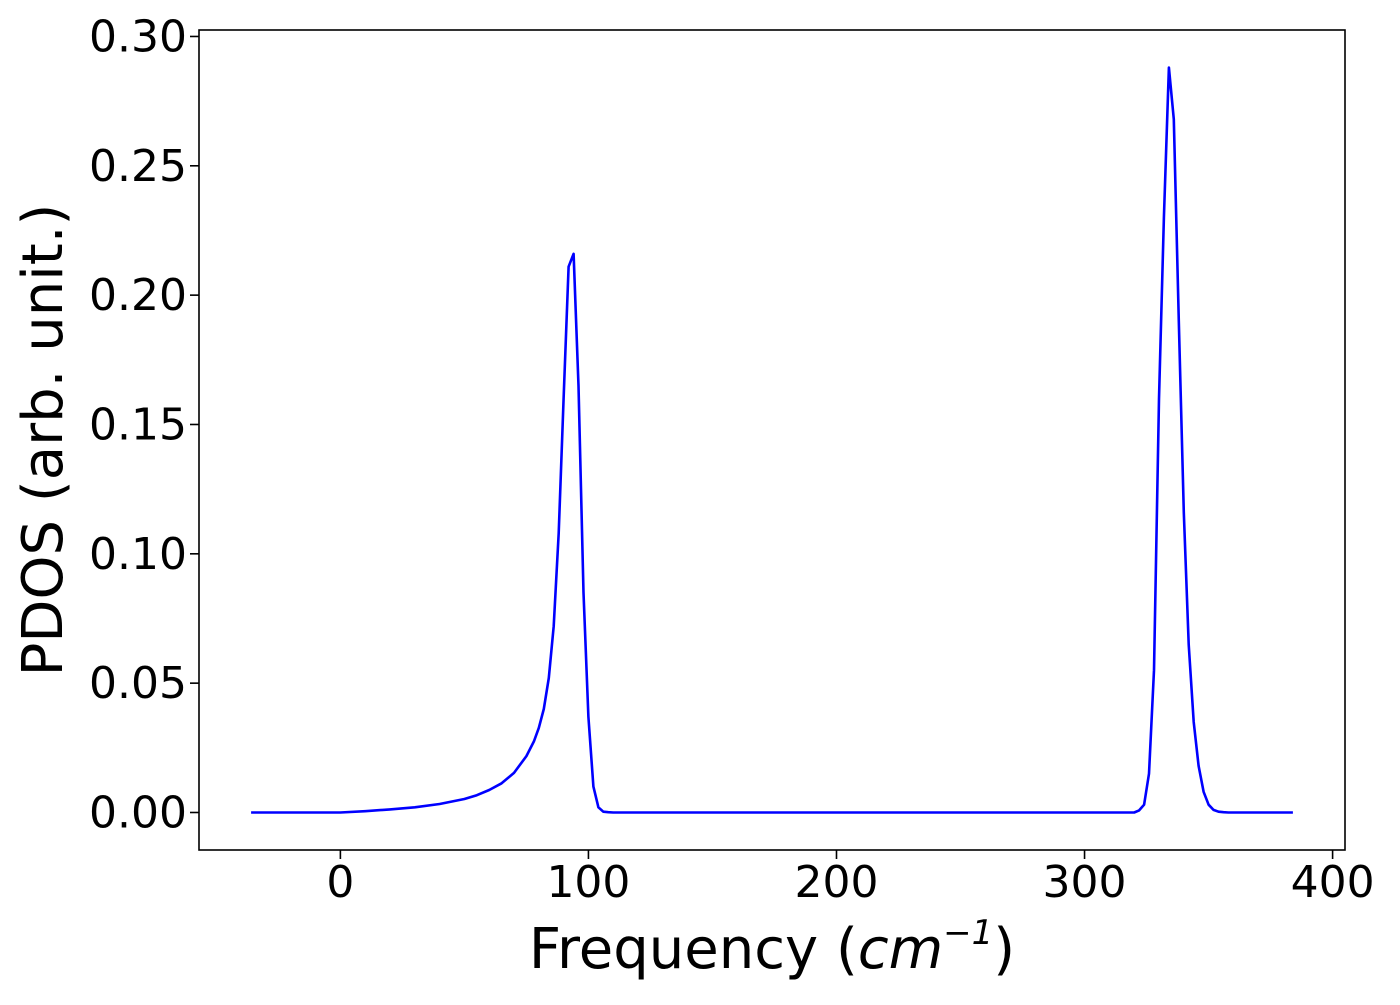 Image resolution: width=1400 pixels, height=1005 pixels. I want to click on x-tick-label: 200, so click(837, 882).